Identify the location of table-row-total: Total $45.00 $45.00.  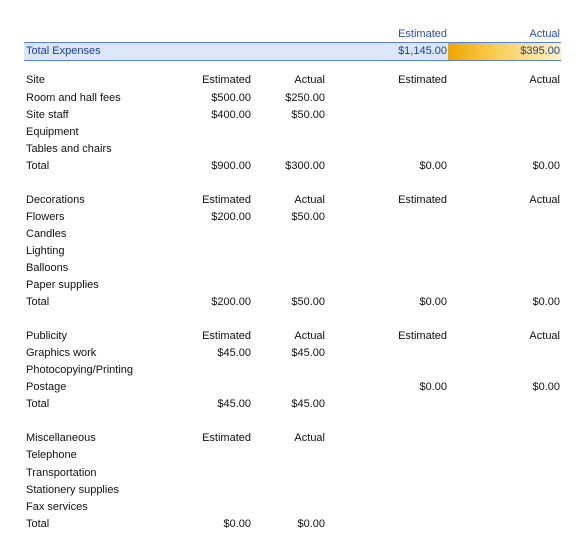
(292, 406).